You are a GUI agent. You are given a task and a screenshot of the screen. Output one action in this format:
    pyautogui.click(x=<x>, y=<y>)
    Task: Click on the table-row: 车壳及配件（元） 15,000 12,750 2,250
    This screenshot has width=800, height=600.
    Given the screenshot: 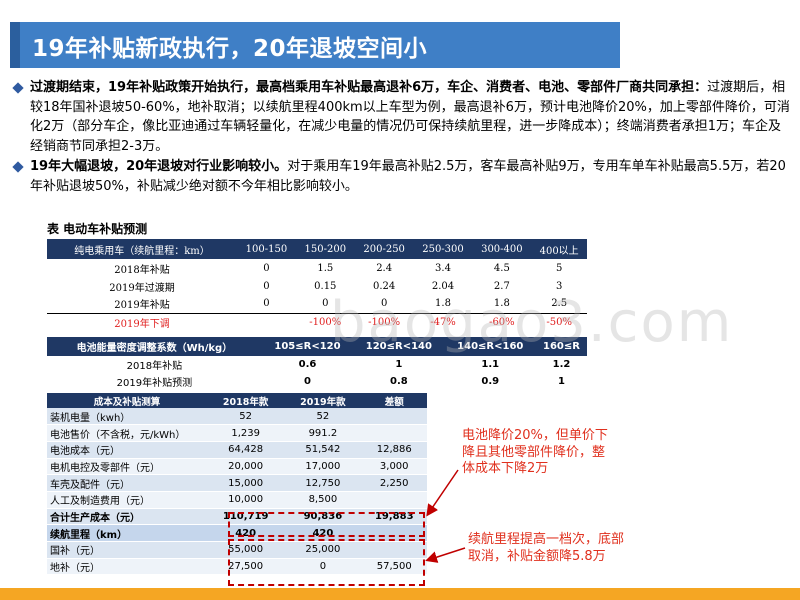 What is the action you would take?
    pyautogui.click(x=237, y=483)
    